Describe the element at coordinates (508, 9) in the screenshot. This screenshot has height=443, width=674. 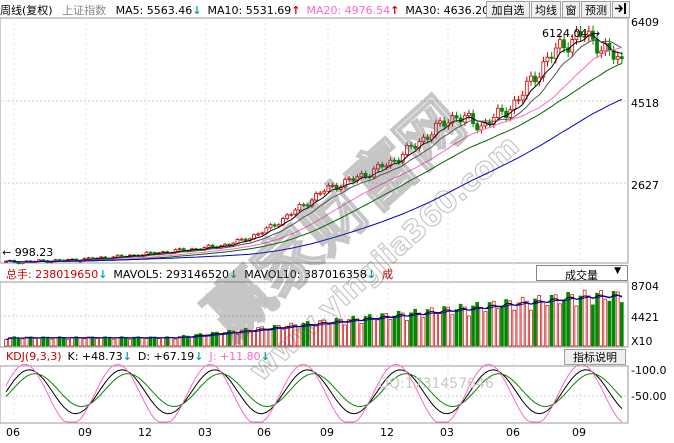
I see `add-watchlist-button: 加自选` at that location.